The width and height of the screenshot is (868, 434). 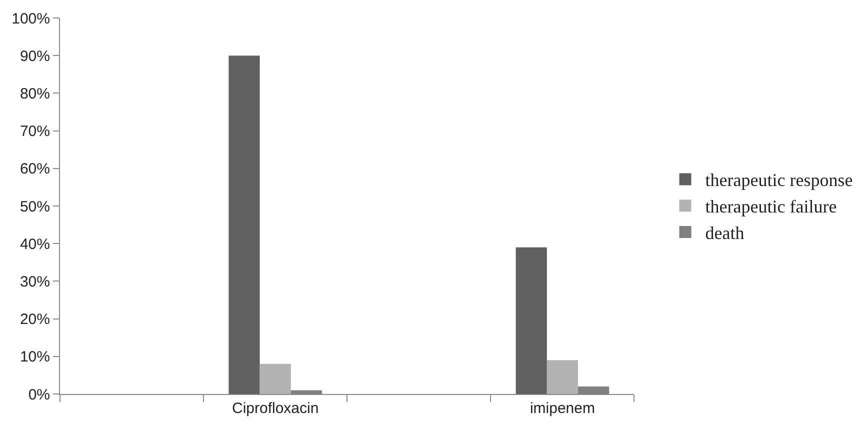 I want to click on y-tick-label: 80%, so click(x=35, y=93).